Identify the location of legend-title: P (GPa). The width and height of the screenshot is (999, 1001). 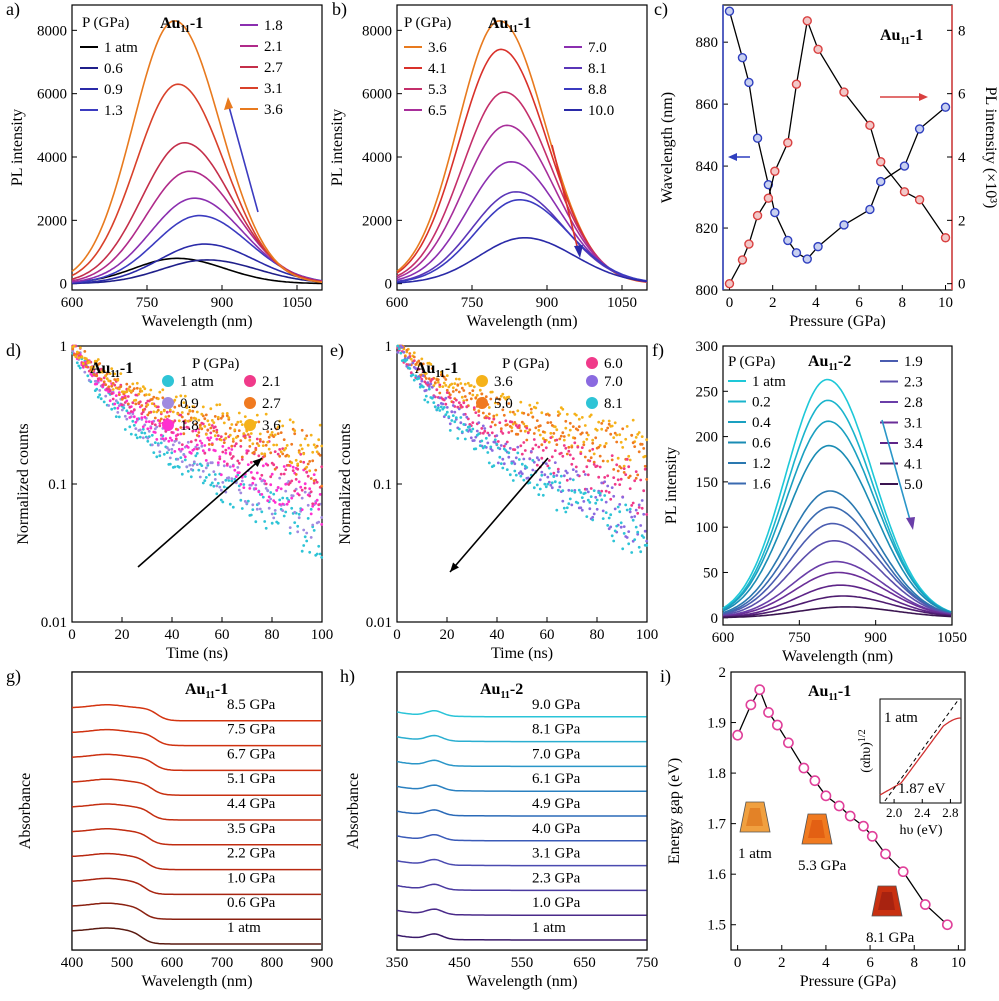
(525, 364).